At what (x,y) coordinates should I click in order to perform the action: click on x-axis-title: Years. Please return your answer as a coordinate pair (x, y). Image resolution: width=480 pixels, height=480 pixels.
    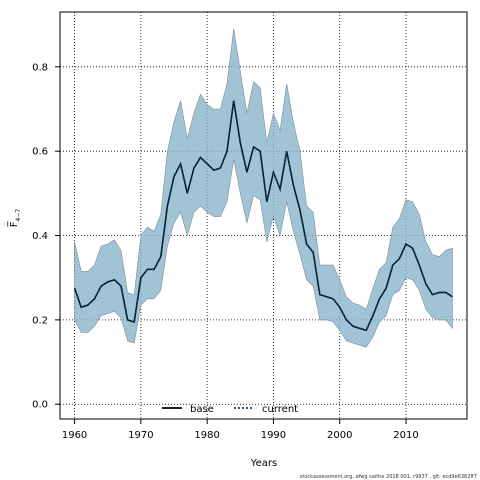
    Looking at the image, I should click on (263, 463).